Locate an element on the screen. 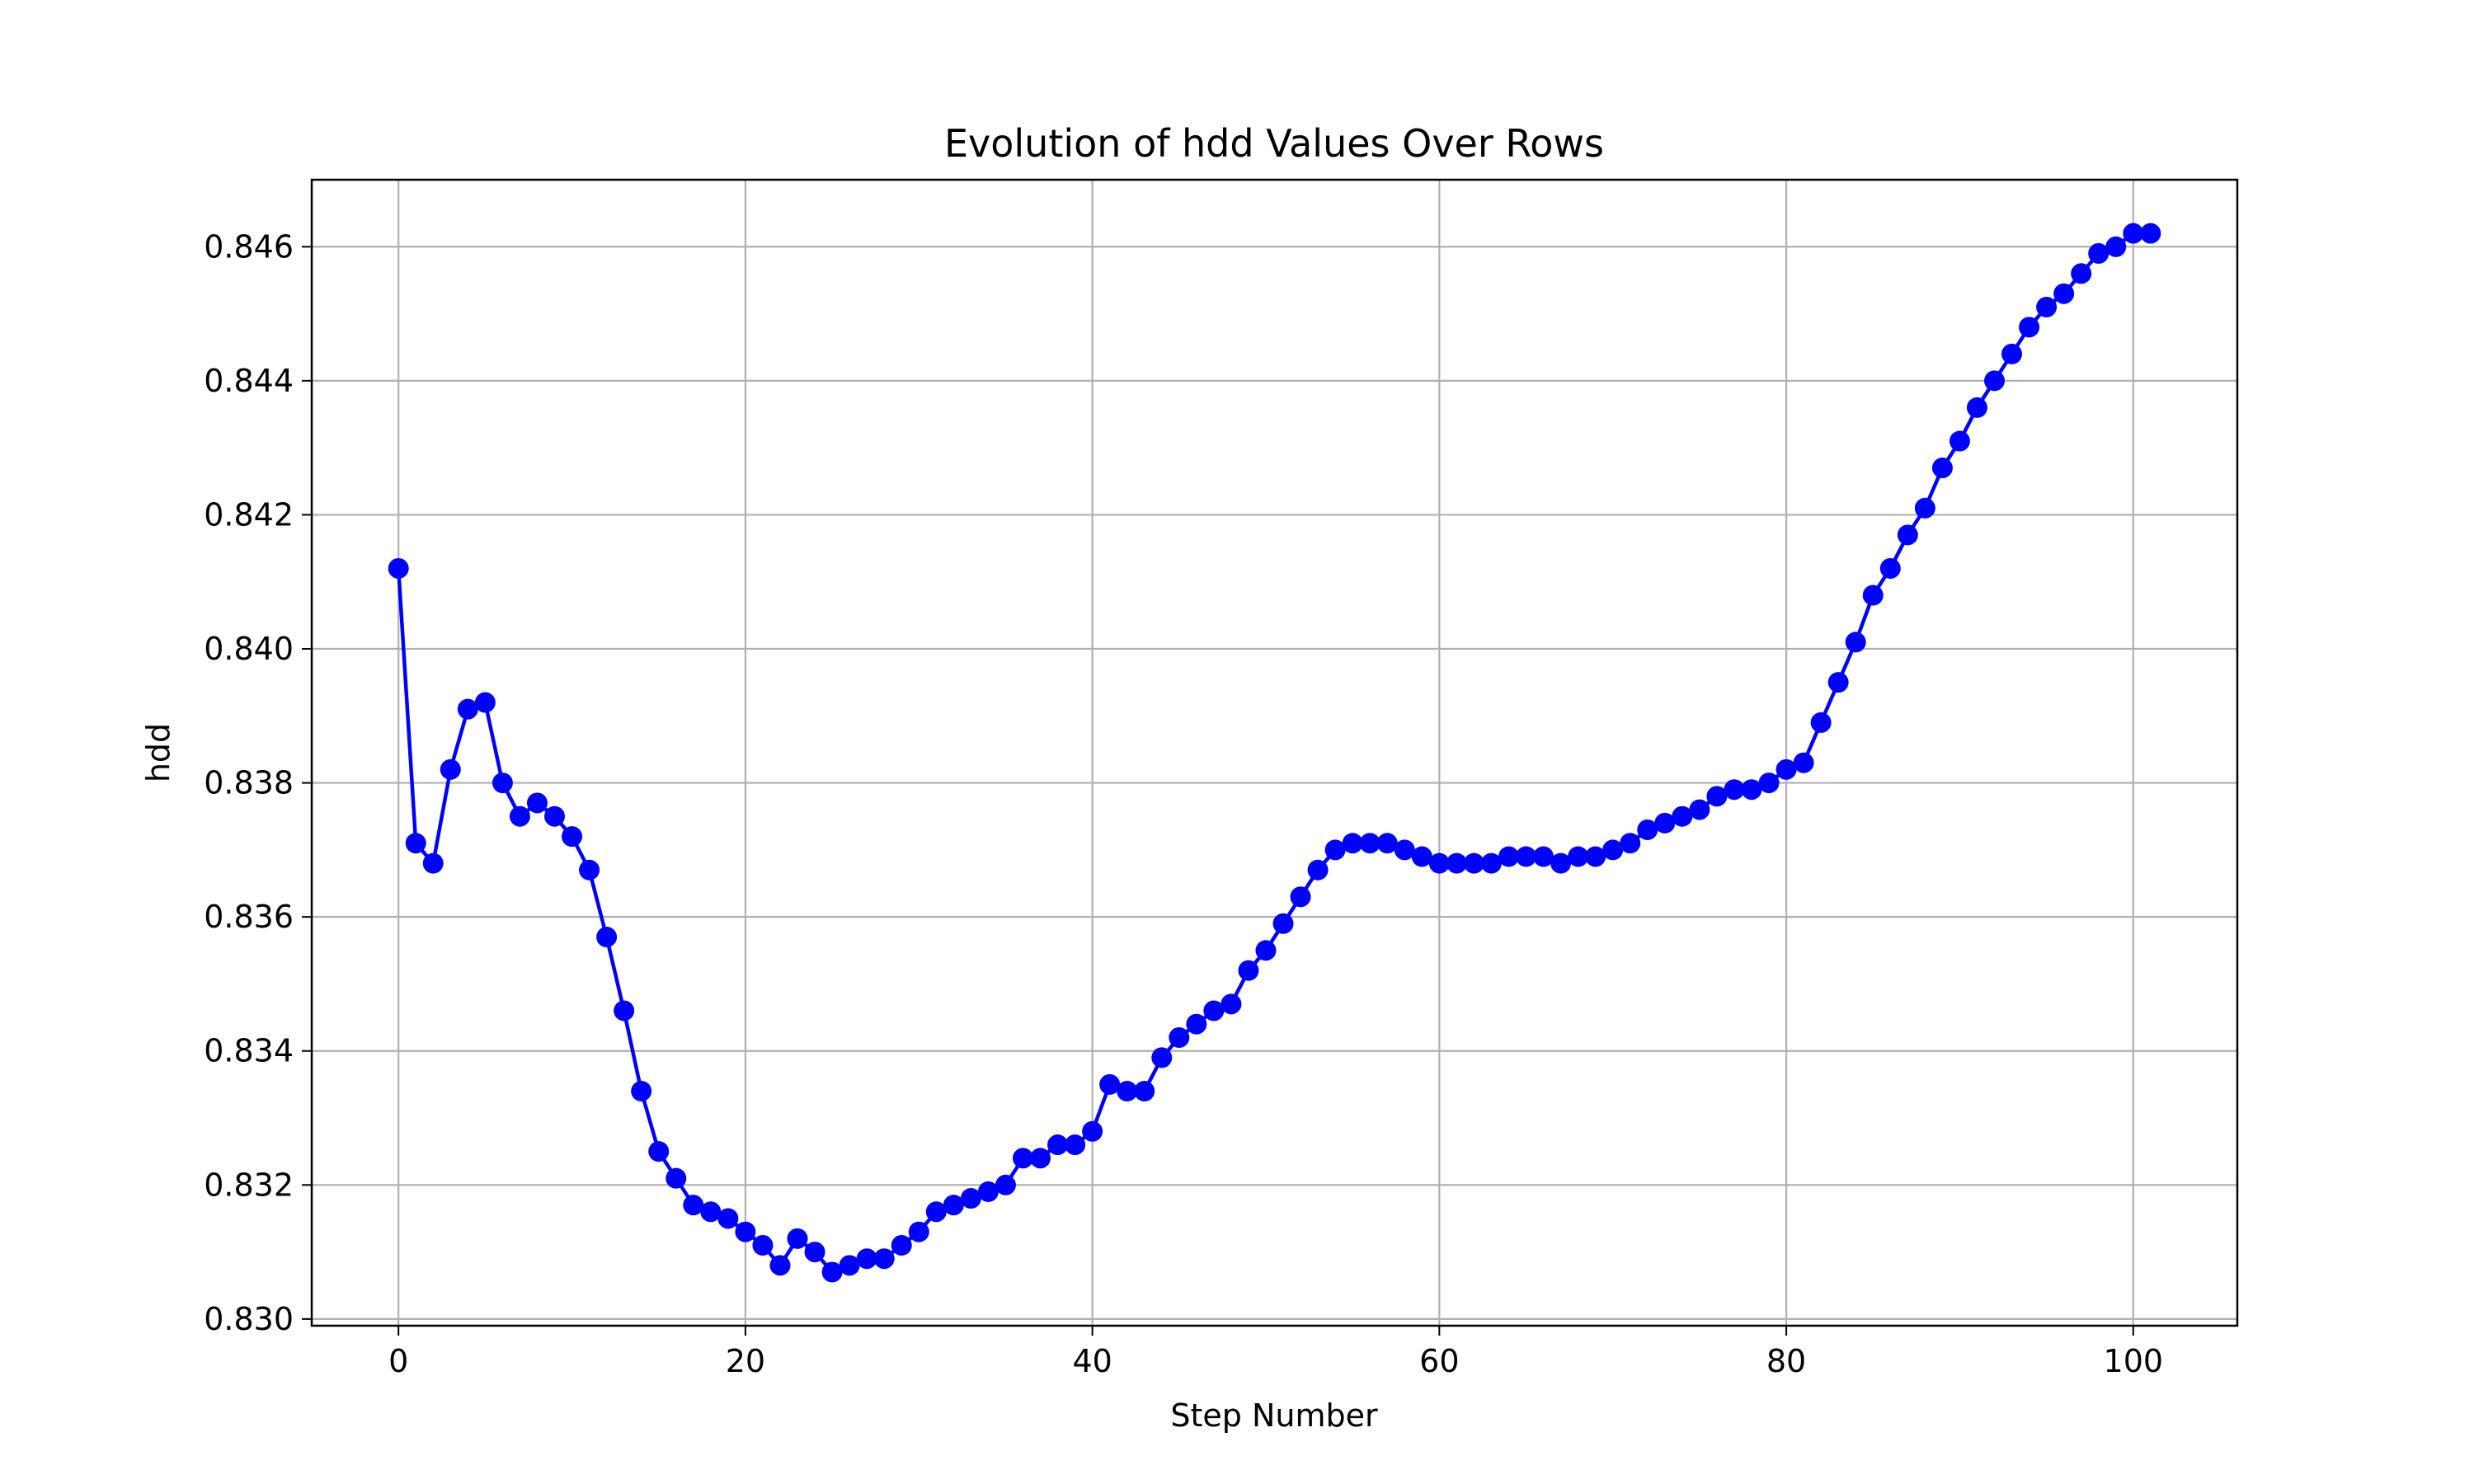 The width and height of the screenshot is (2474, 1484). x-tick-label: 0 is located at coordinates (398, 1361).